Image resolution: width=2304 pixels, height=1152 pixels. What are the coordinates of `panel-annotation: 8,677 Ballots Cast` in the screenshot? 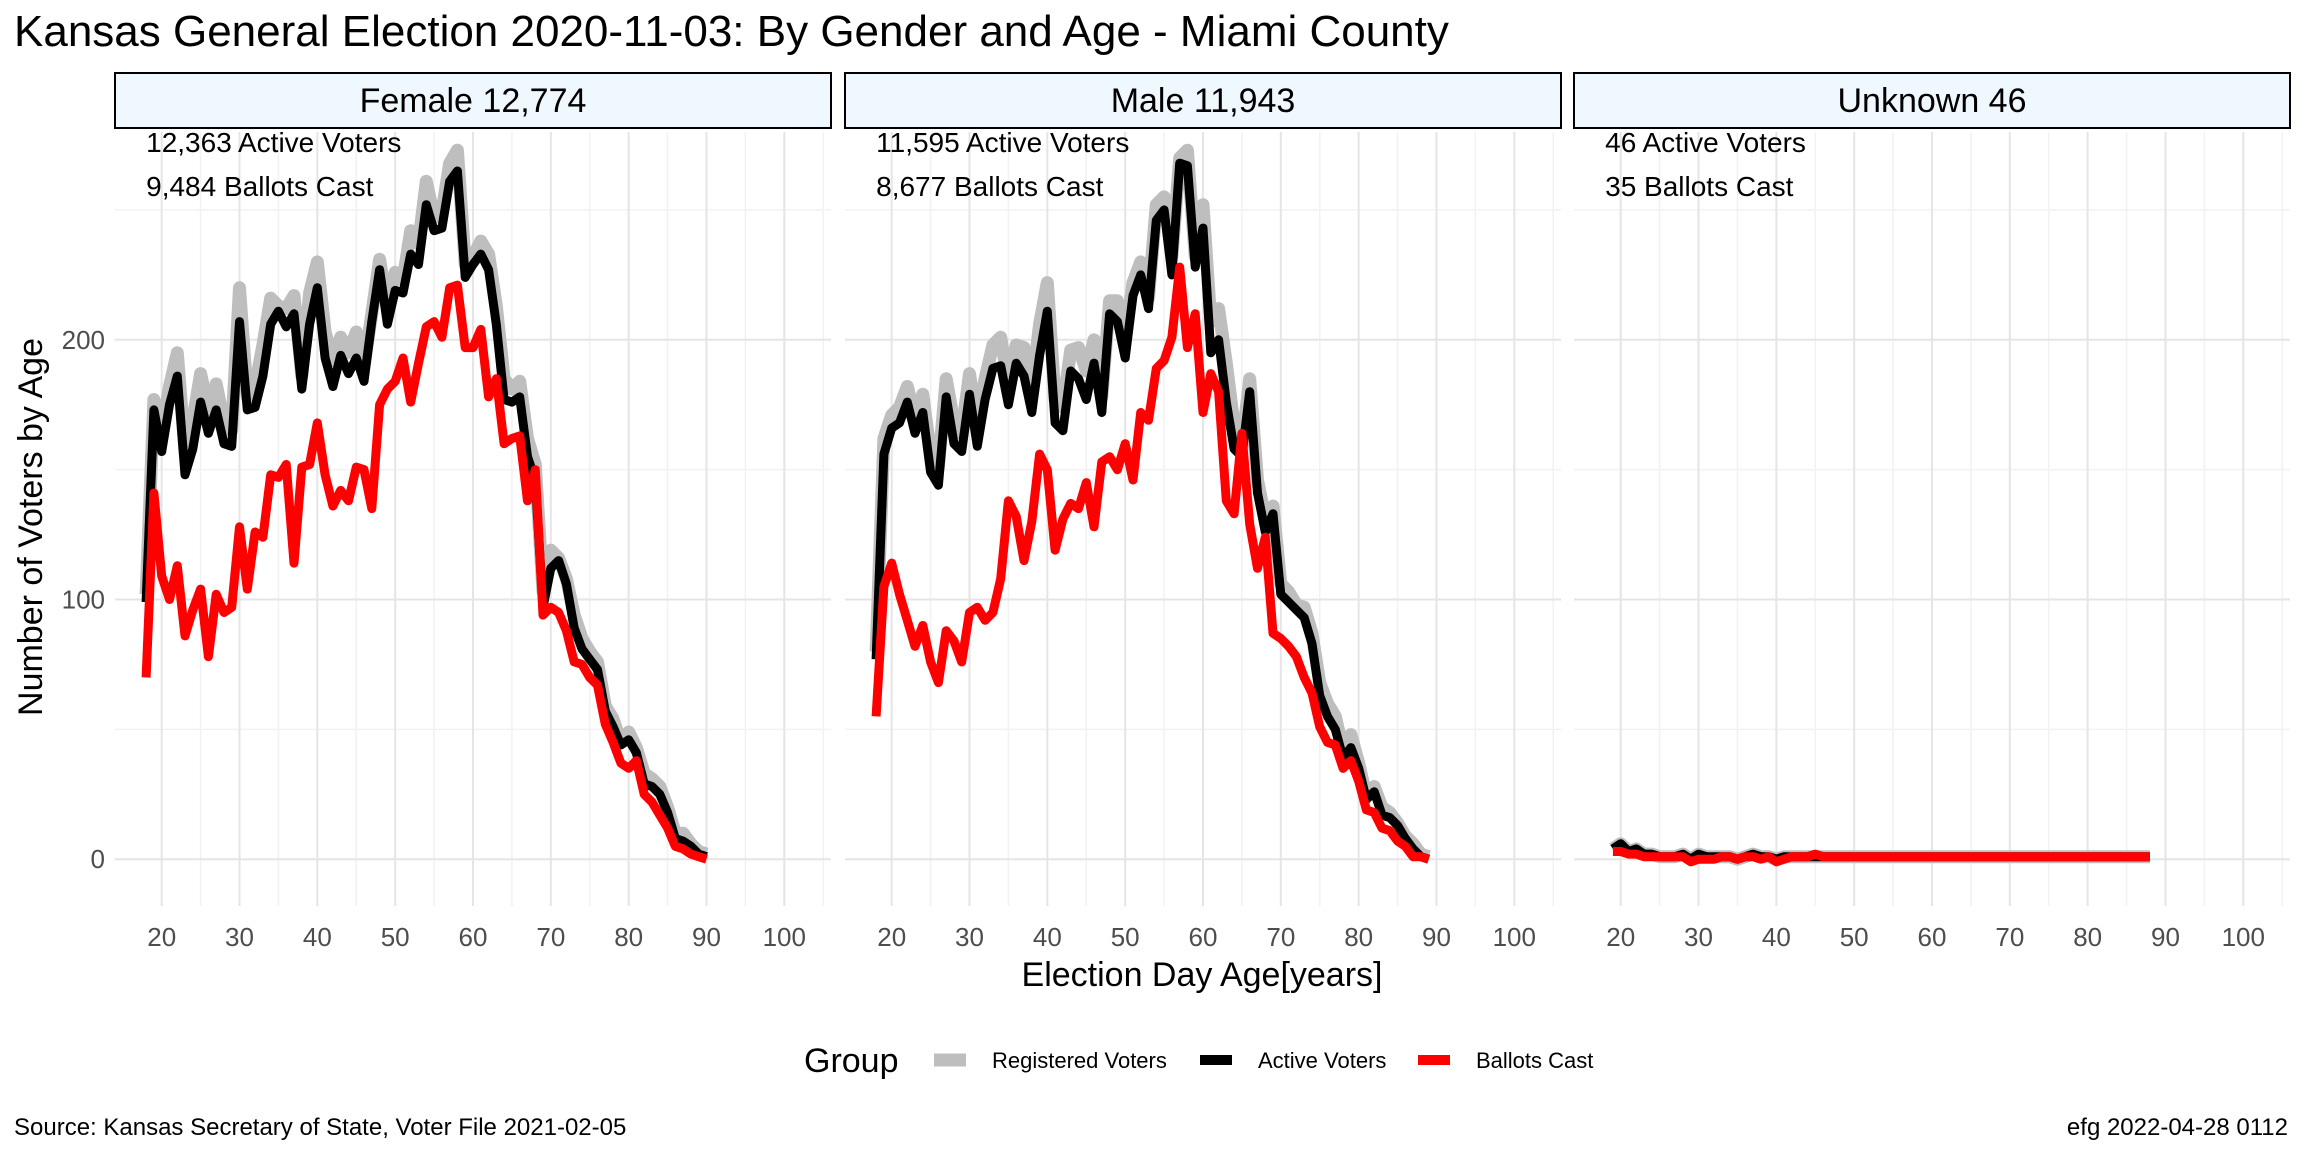 It's located at (989, 186).